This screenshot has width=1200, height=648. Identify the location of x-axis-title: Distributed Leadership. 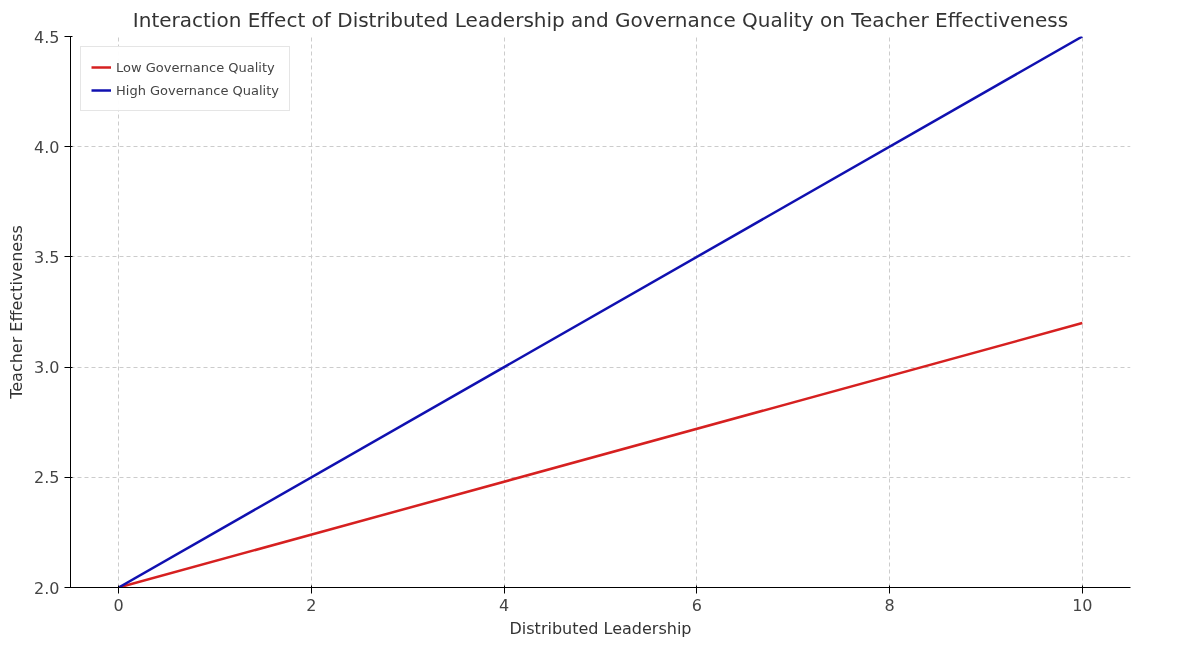
(600, 628).